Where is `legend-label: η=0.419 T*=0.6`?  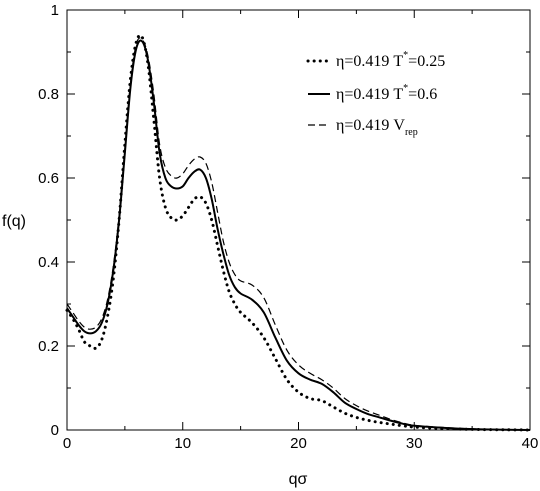
legend-label: η=0.419 T*=0.6 is located at coordinates (386, 93).